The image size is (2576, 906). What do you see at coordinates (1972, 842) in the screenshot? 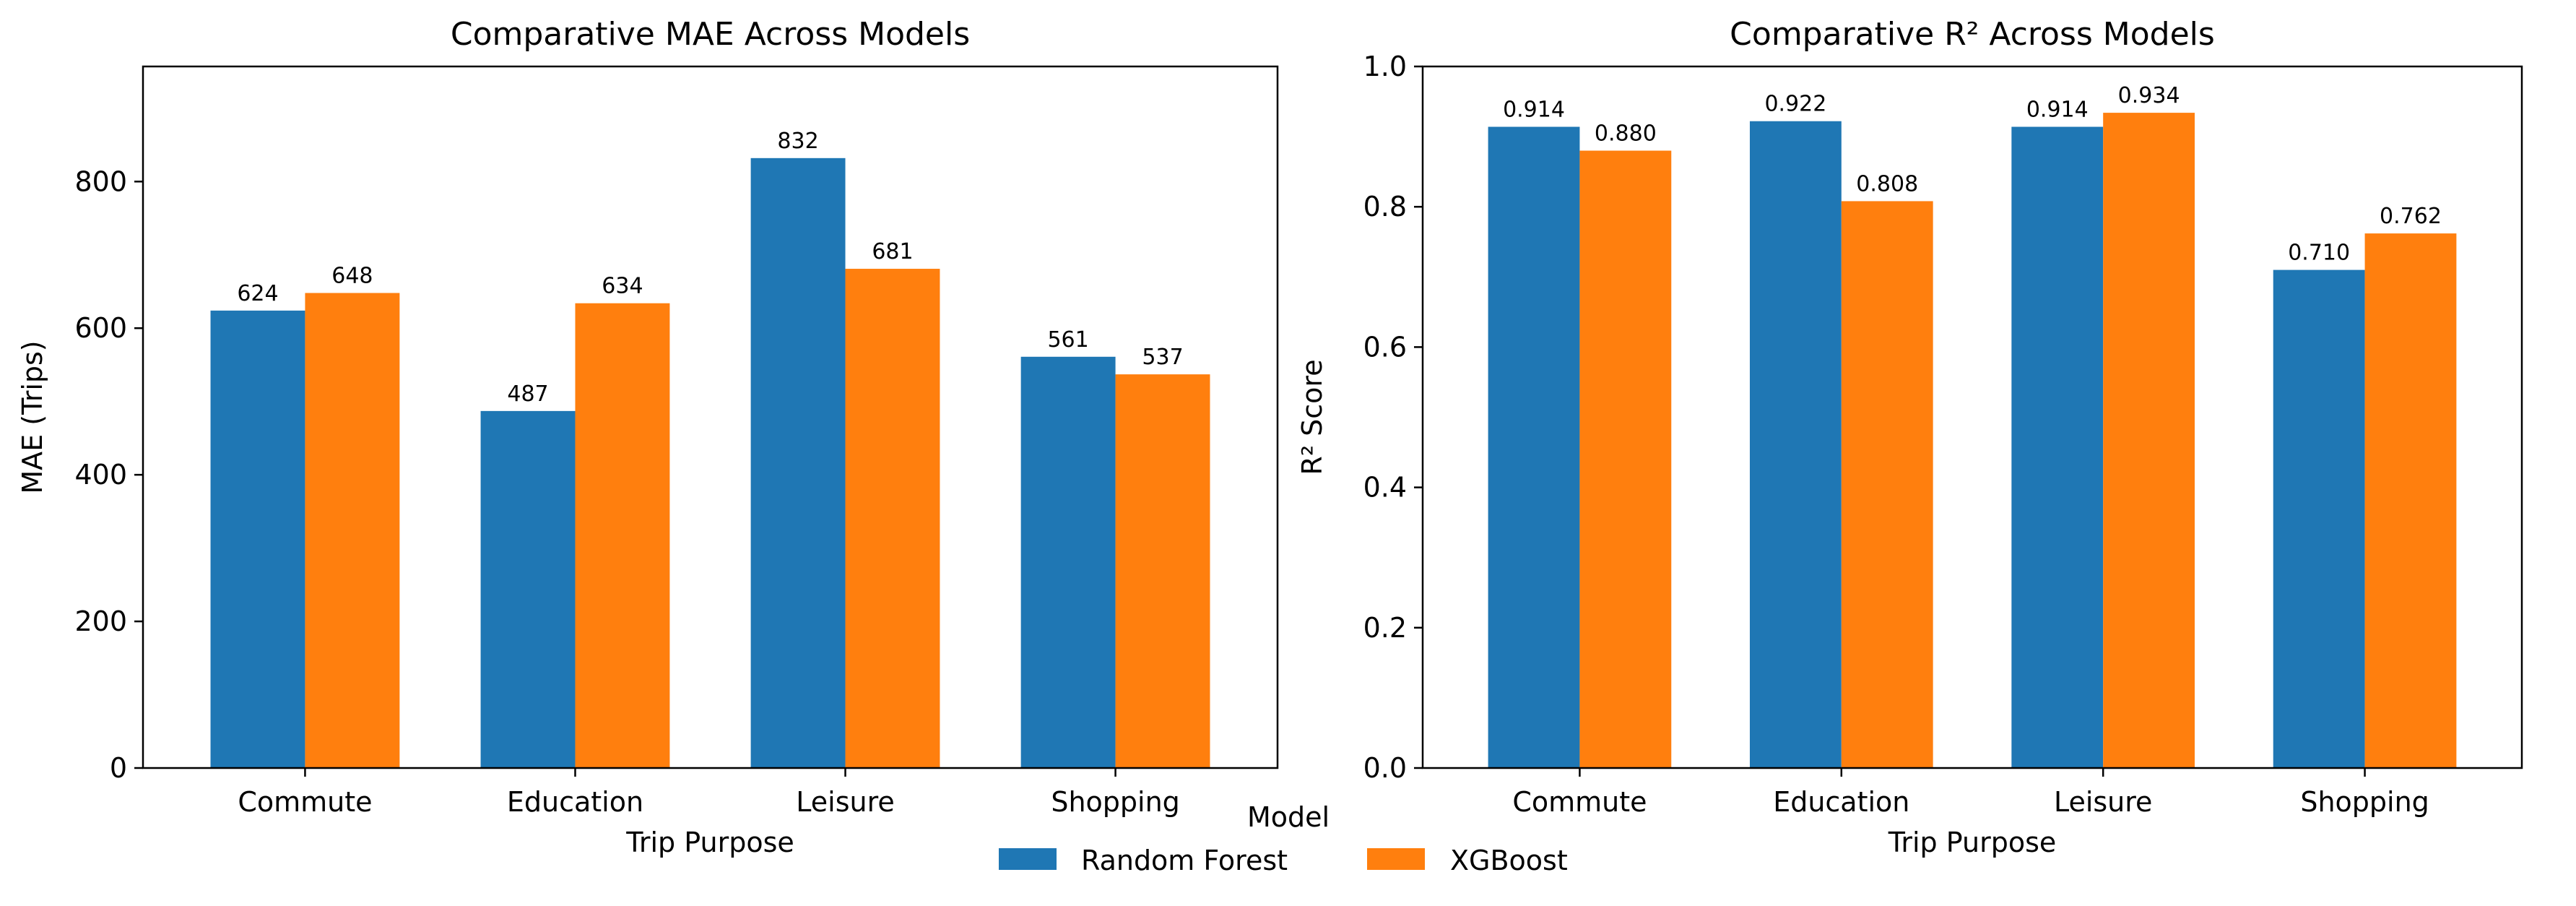
I see `r2-x-axis-label: Trip Purpose` at bounding box center [1972, 842].